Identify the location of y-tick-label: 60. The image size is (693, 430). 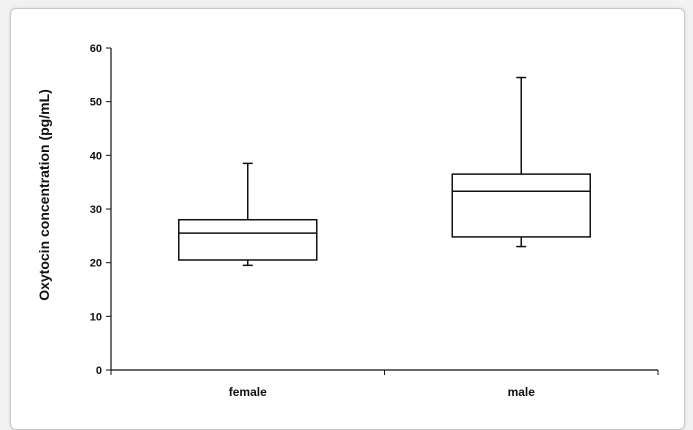
(96, 49).